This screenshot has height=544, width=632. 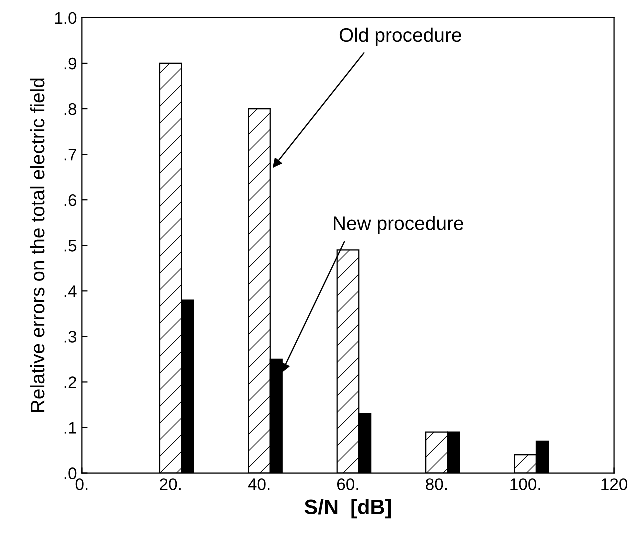 What do you see at coordinates (66, 18) in the screenshot?
I see `y-tick-label: 1.0` at bounding box center [66, 18].